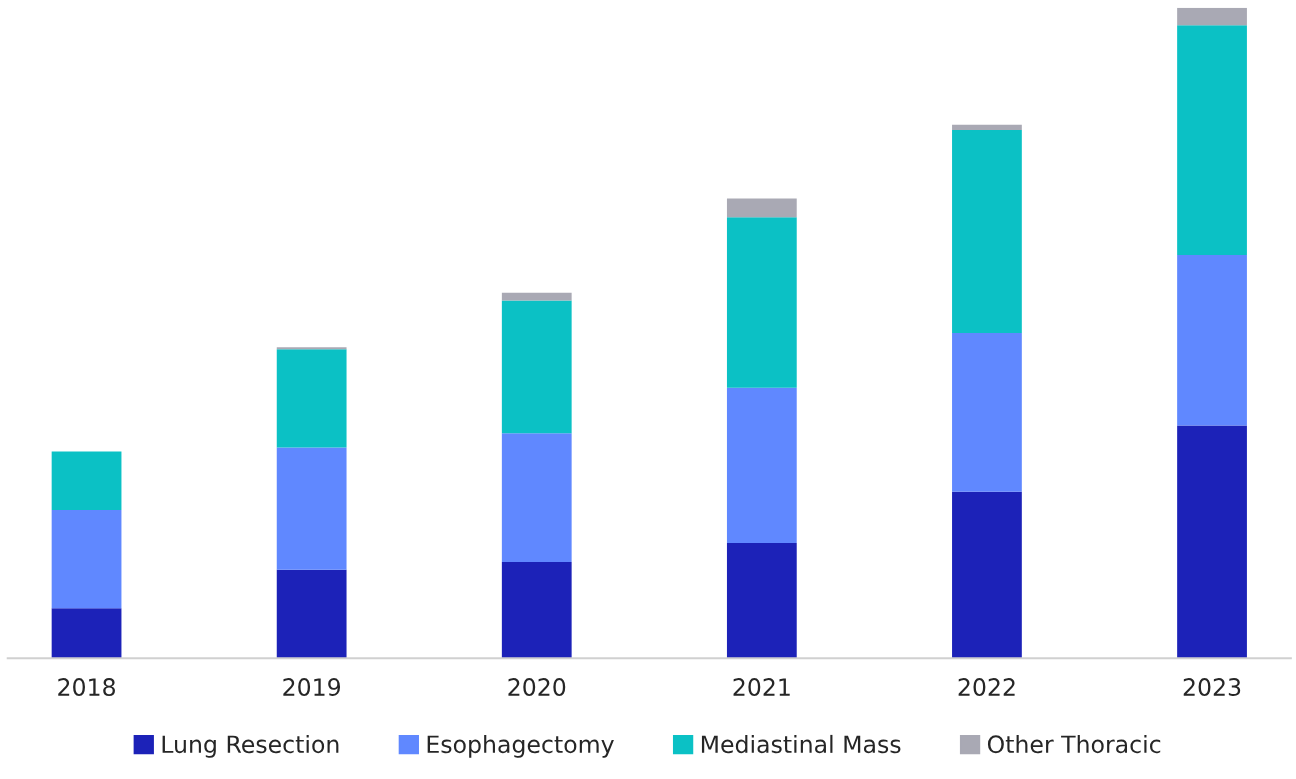 This screenshot has width=1296, height=779. I want to click on legend-label: Mediastinal Mass, so click(801, 744).